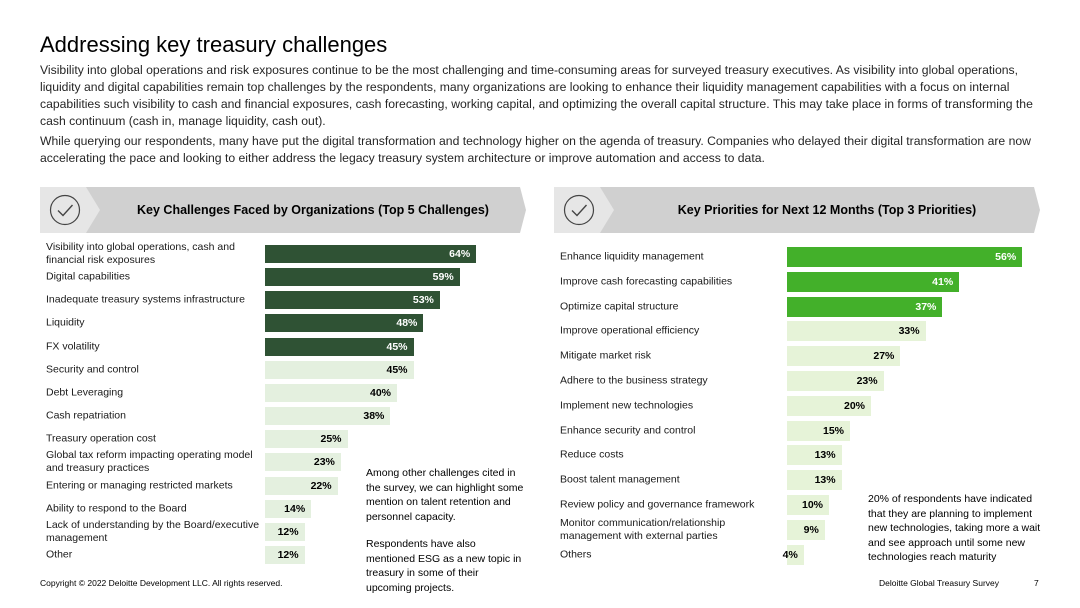 The image size is (1080, 608). I want to click on category-label: Review policy and governance framework, so click(657, 504).